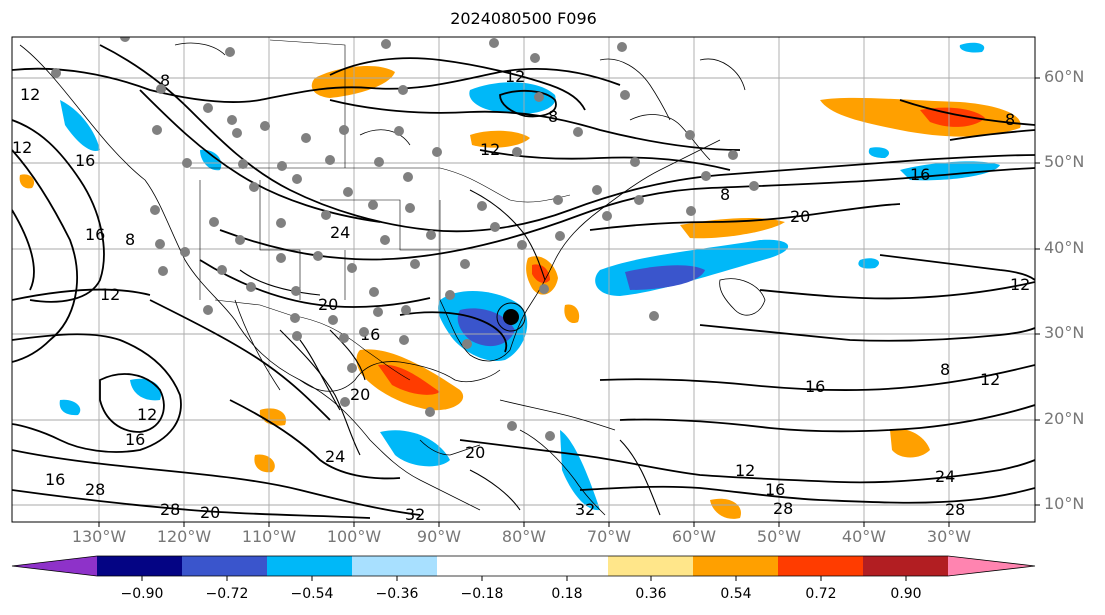 The width and height of the screenshot is (1105, 615). I want to click on colorbar-tick-label: 0.90, so click(906, 594).